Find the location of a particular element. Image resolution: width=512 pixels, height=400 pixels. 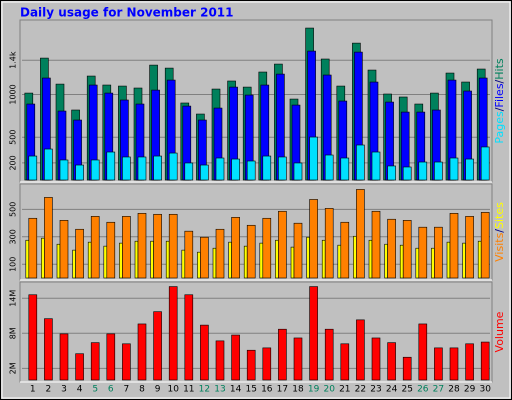

y-tick-label: 8M is located at coordinates (13, 333).